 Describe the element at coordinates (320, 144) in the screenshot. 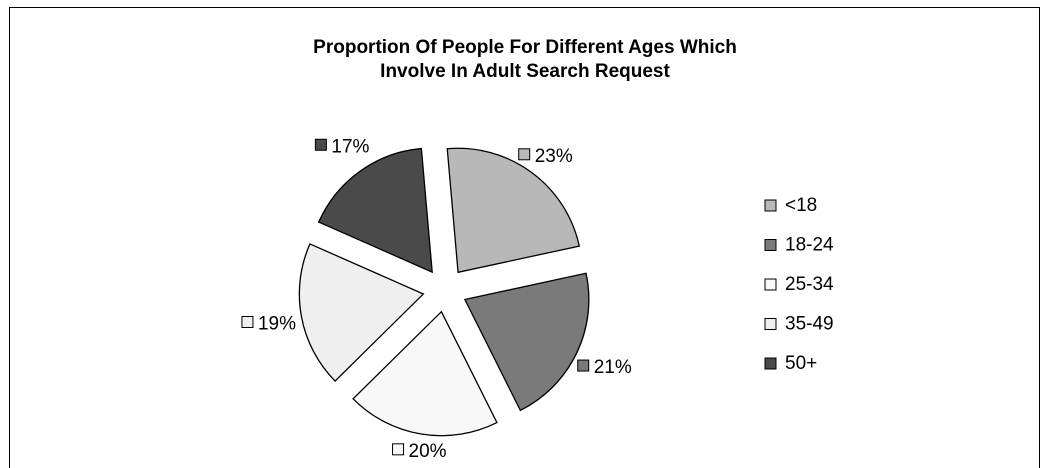

I see `data-label-swatch-50-plus` at that location.